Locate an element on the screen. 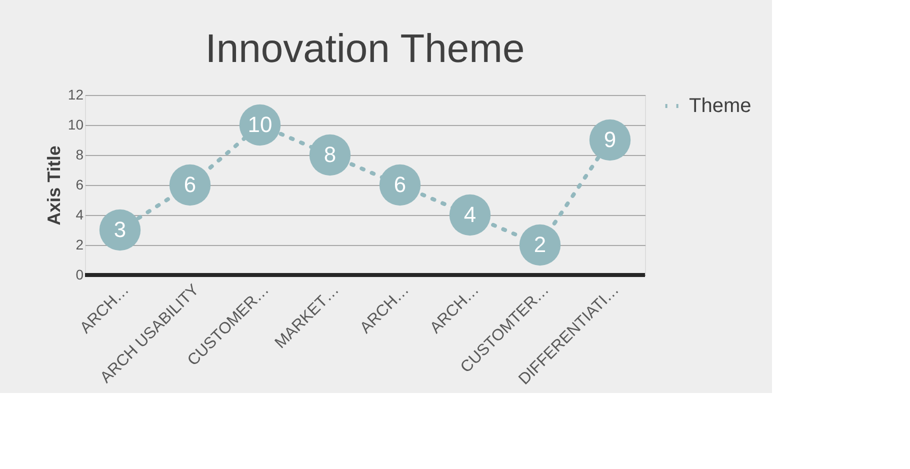 The image size is (910, 469). y-tick-label: 10 is located at coordinates (76, 124).